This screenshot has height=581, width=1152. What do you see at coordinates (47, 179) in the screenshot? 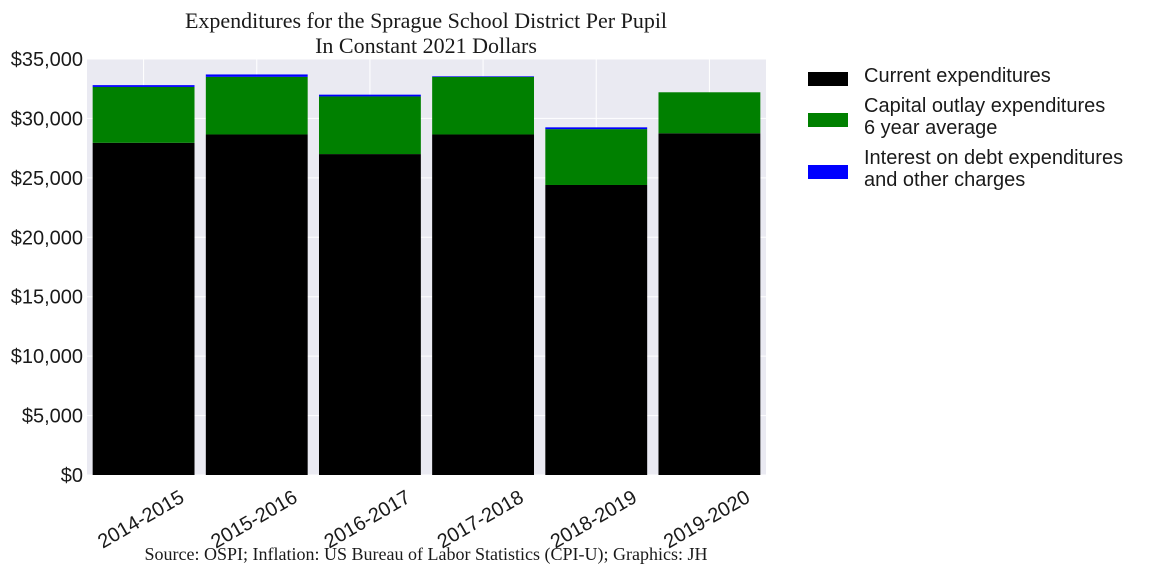
I see `y-tick-label: $25,000` at bounding box center [47, 179].